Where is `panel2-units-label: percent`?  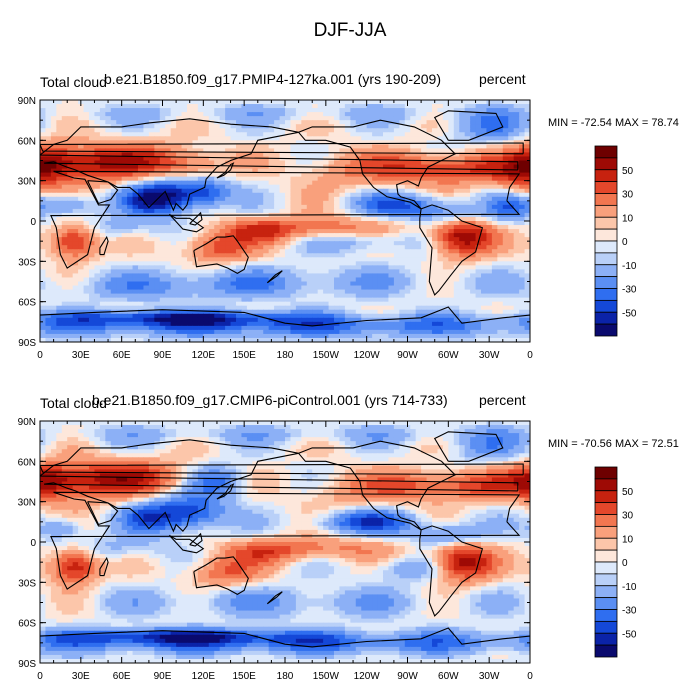 panel2-units-label: percent is located at coordinates (502, 400).